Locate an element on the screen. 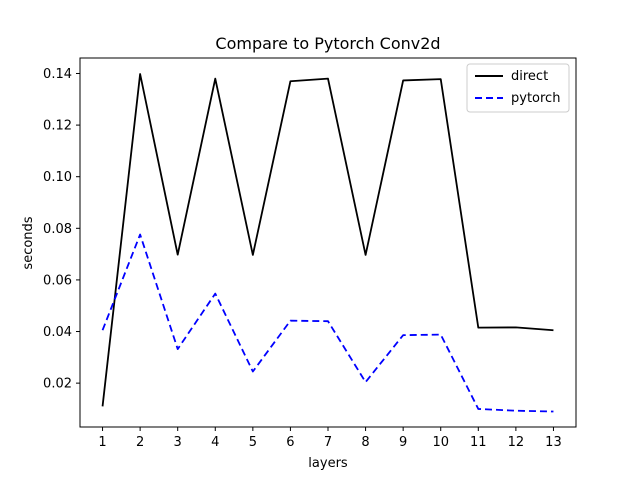  legend: direct pytorch is located at coordinates (518, 88).